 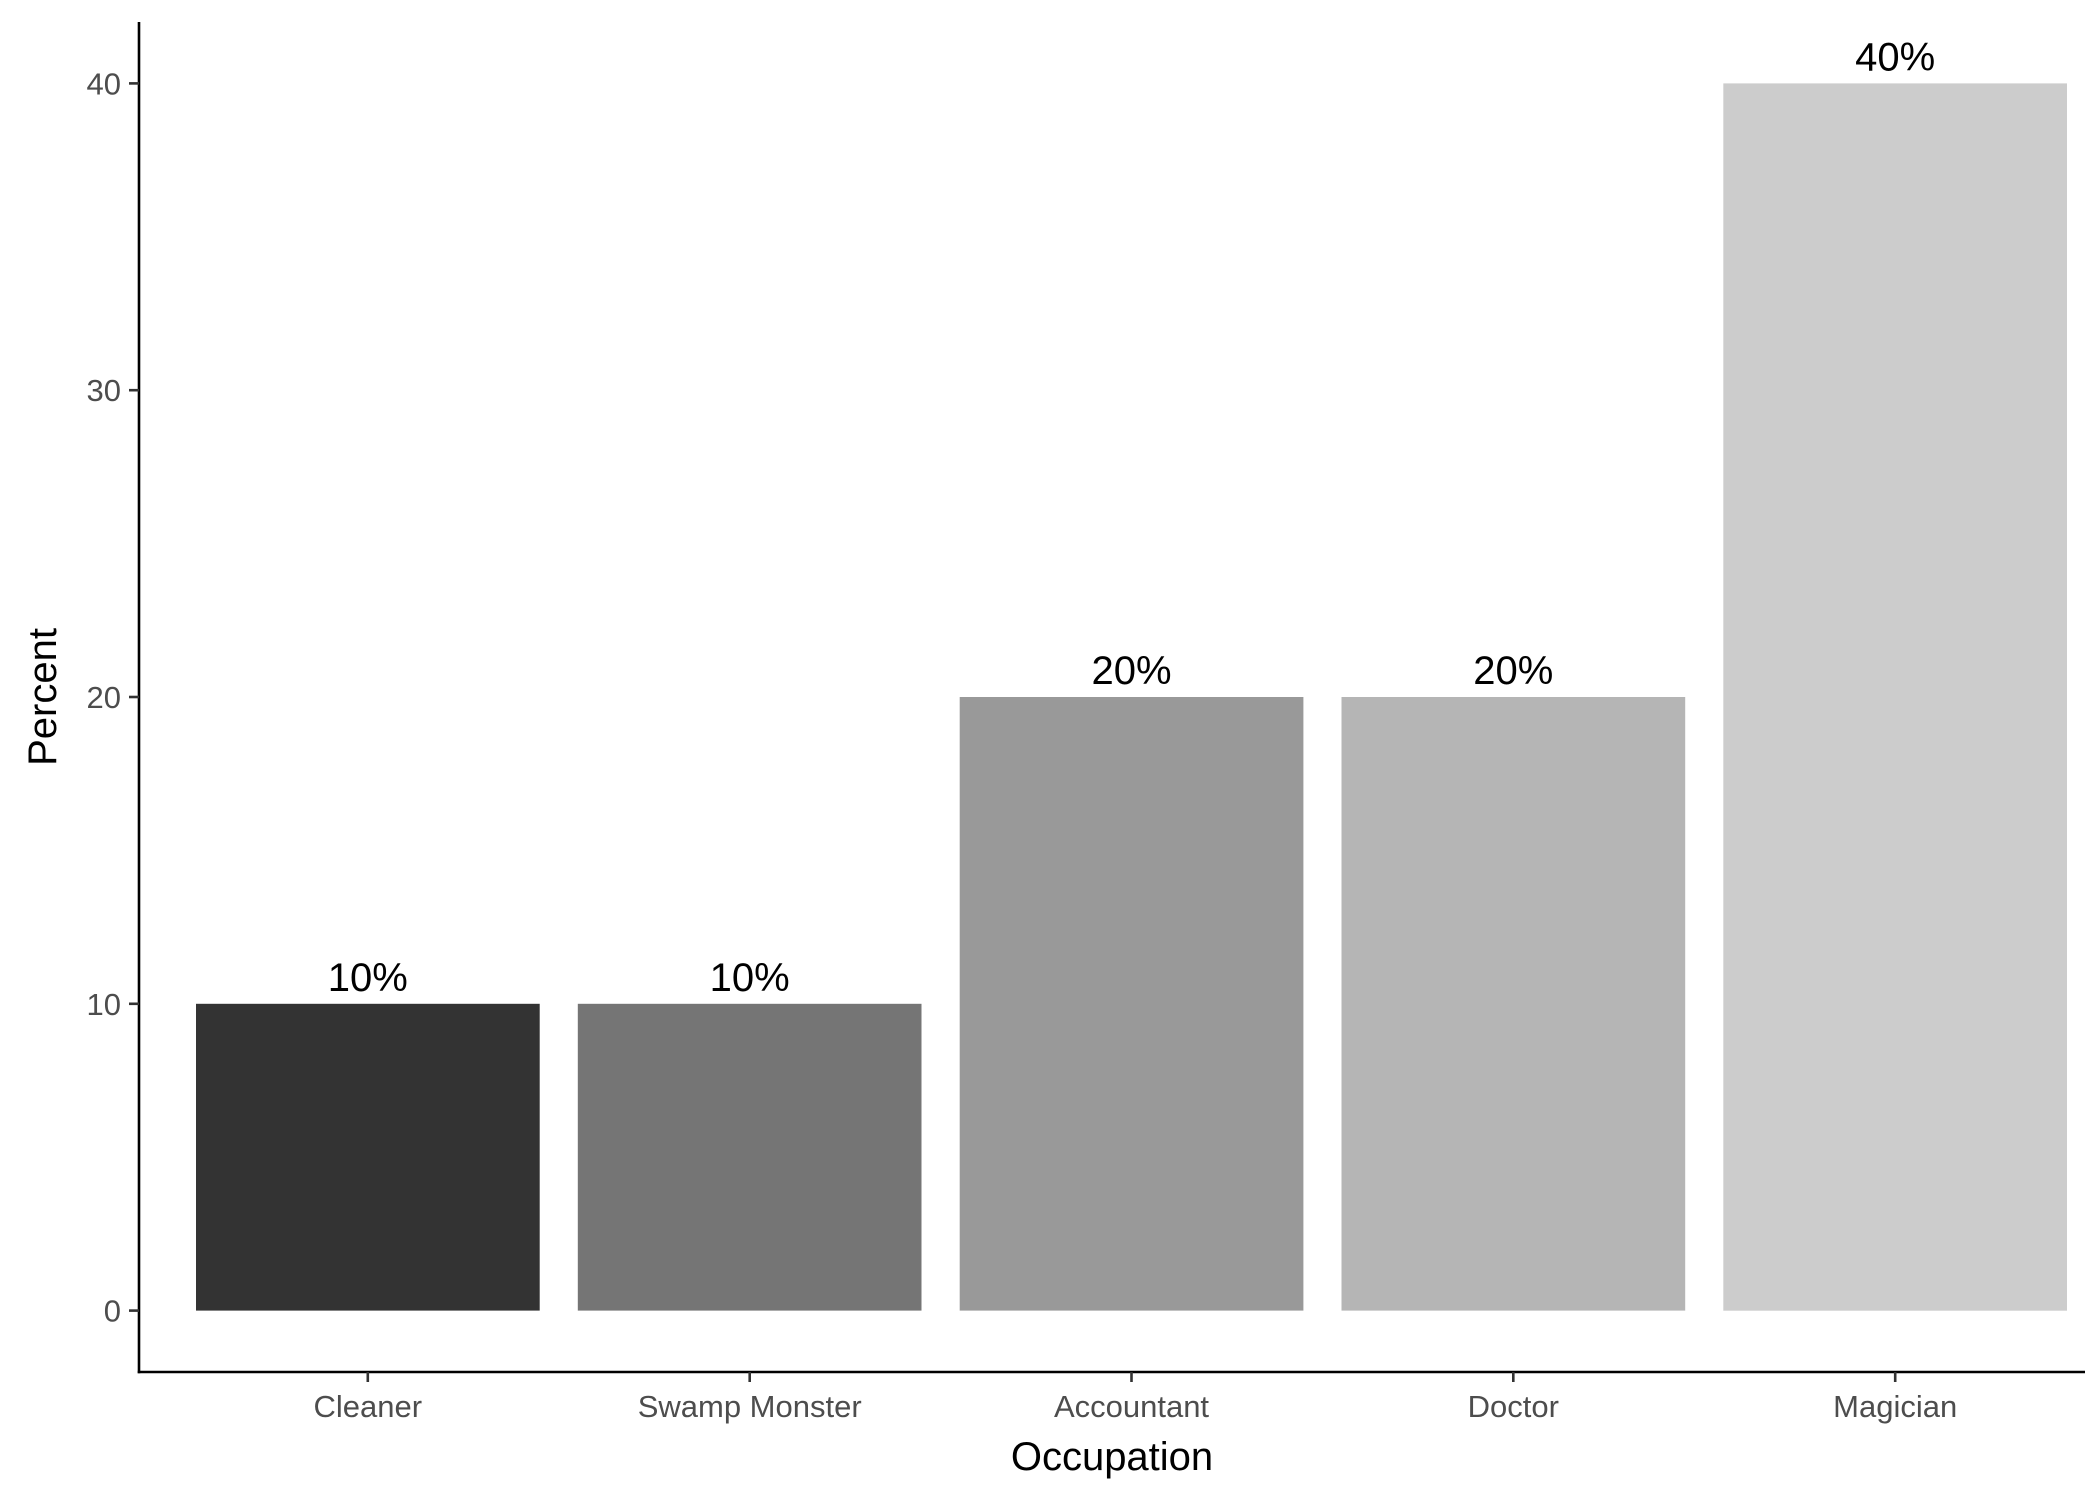 I want to click on y-axis: 0 10 20 30 40, so click(x=114, y=698).